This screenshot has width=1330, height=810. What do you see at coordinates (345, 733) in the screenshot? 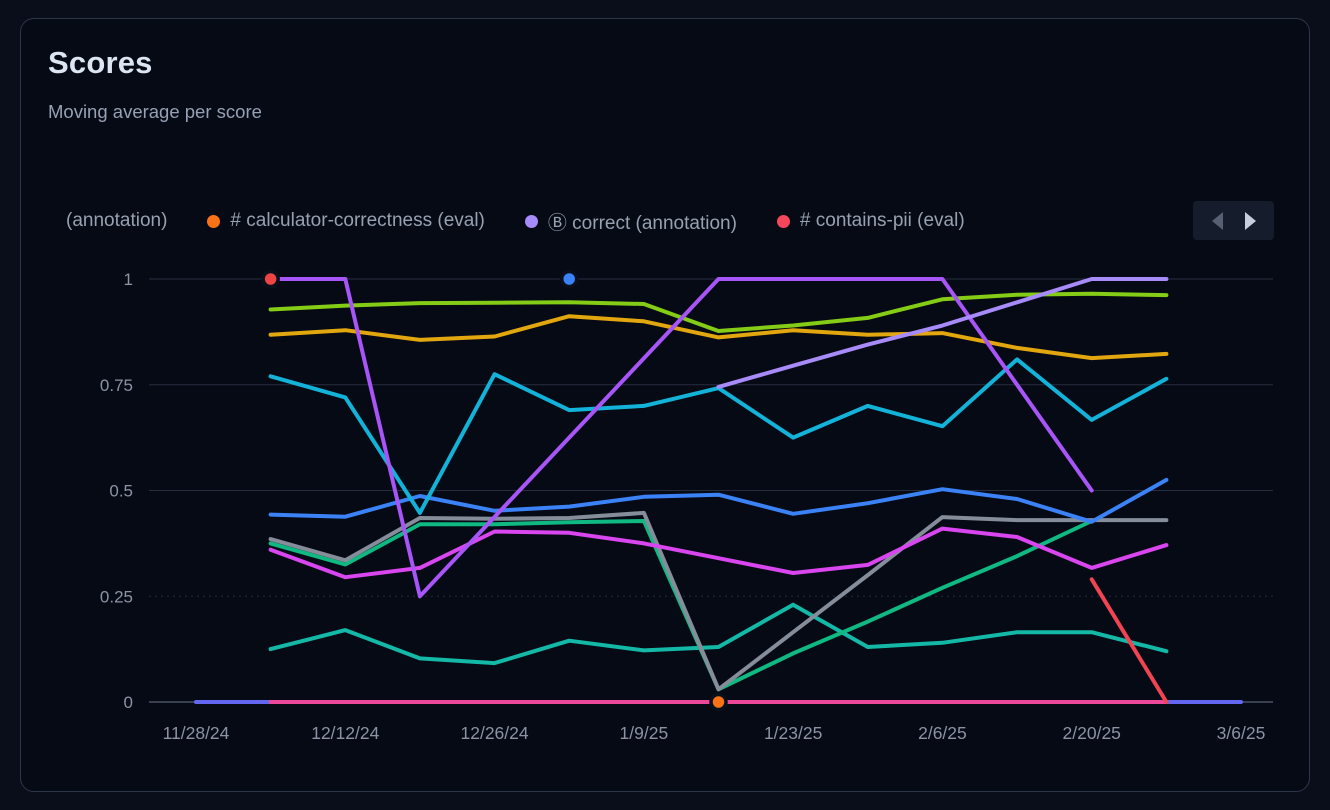
I see `x-tick-label: 12/12/24` at bounding box center [345, 733].